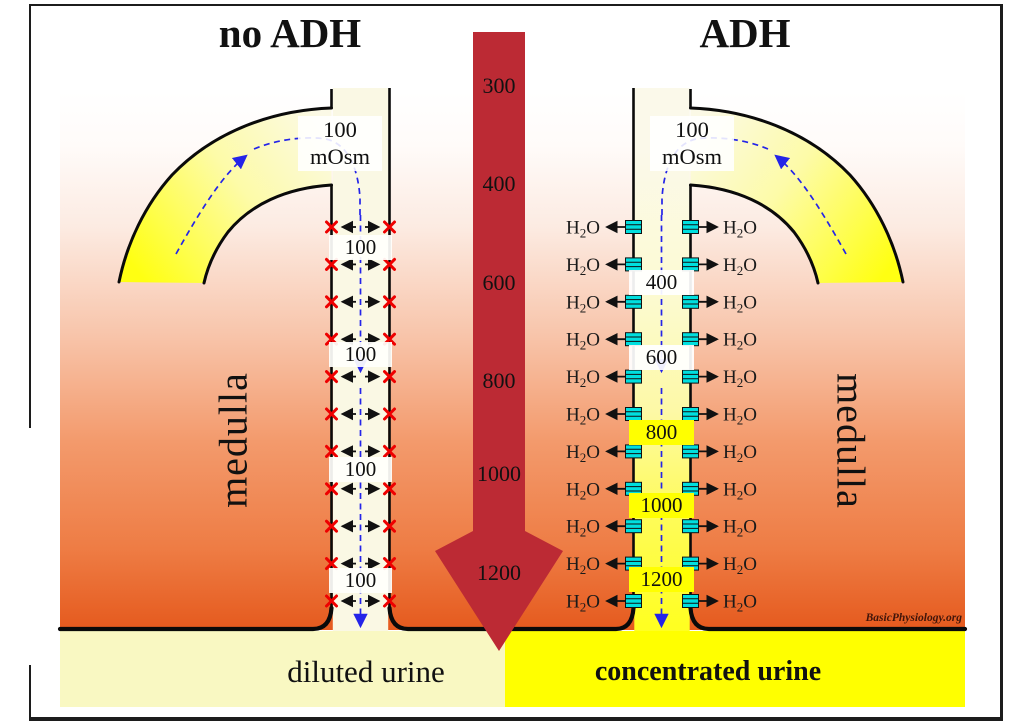 The width and height of the screenshot is (1024, 725). Describe the element at coordinates (851, 441) in the screenshot. I see `medulla-label-right: medulla` at that location.